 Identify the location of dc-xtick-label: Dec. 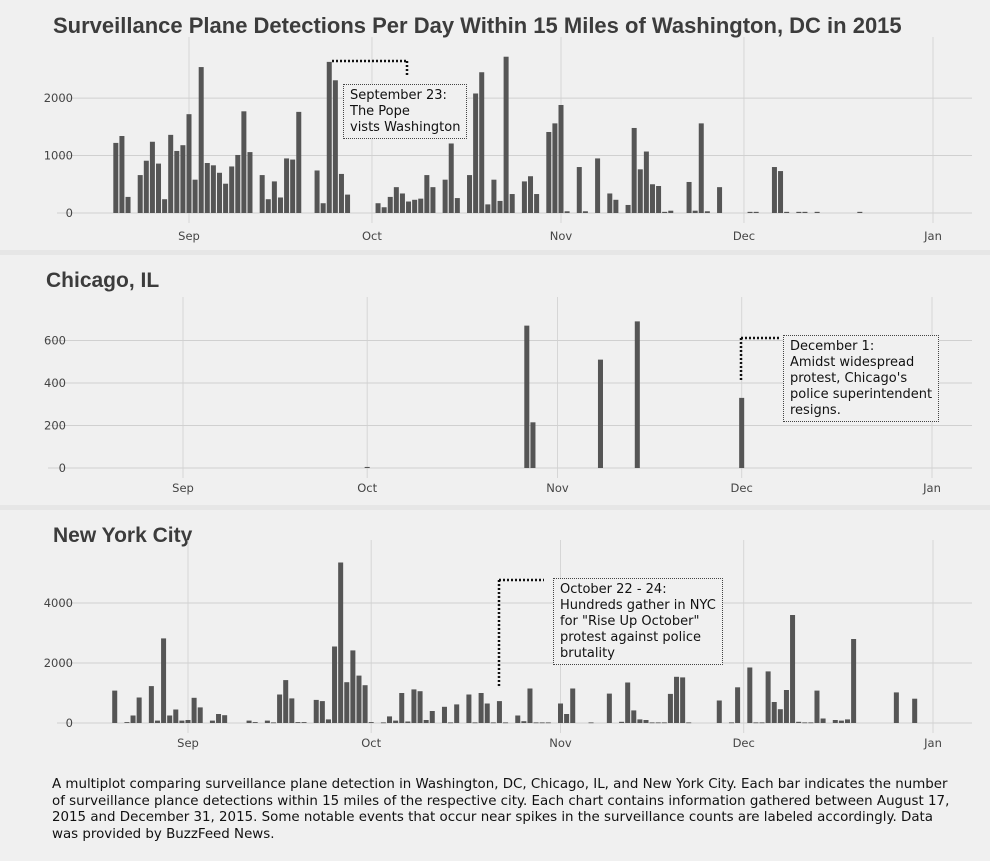
(744, 236).